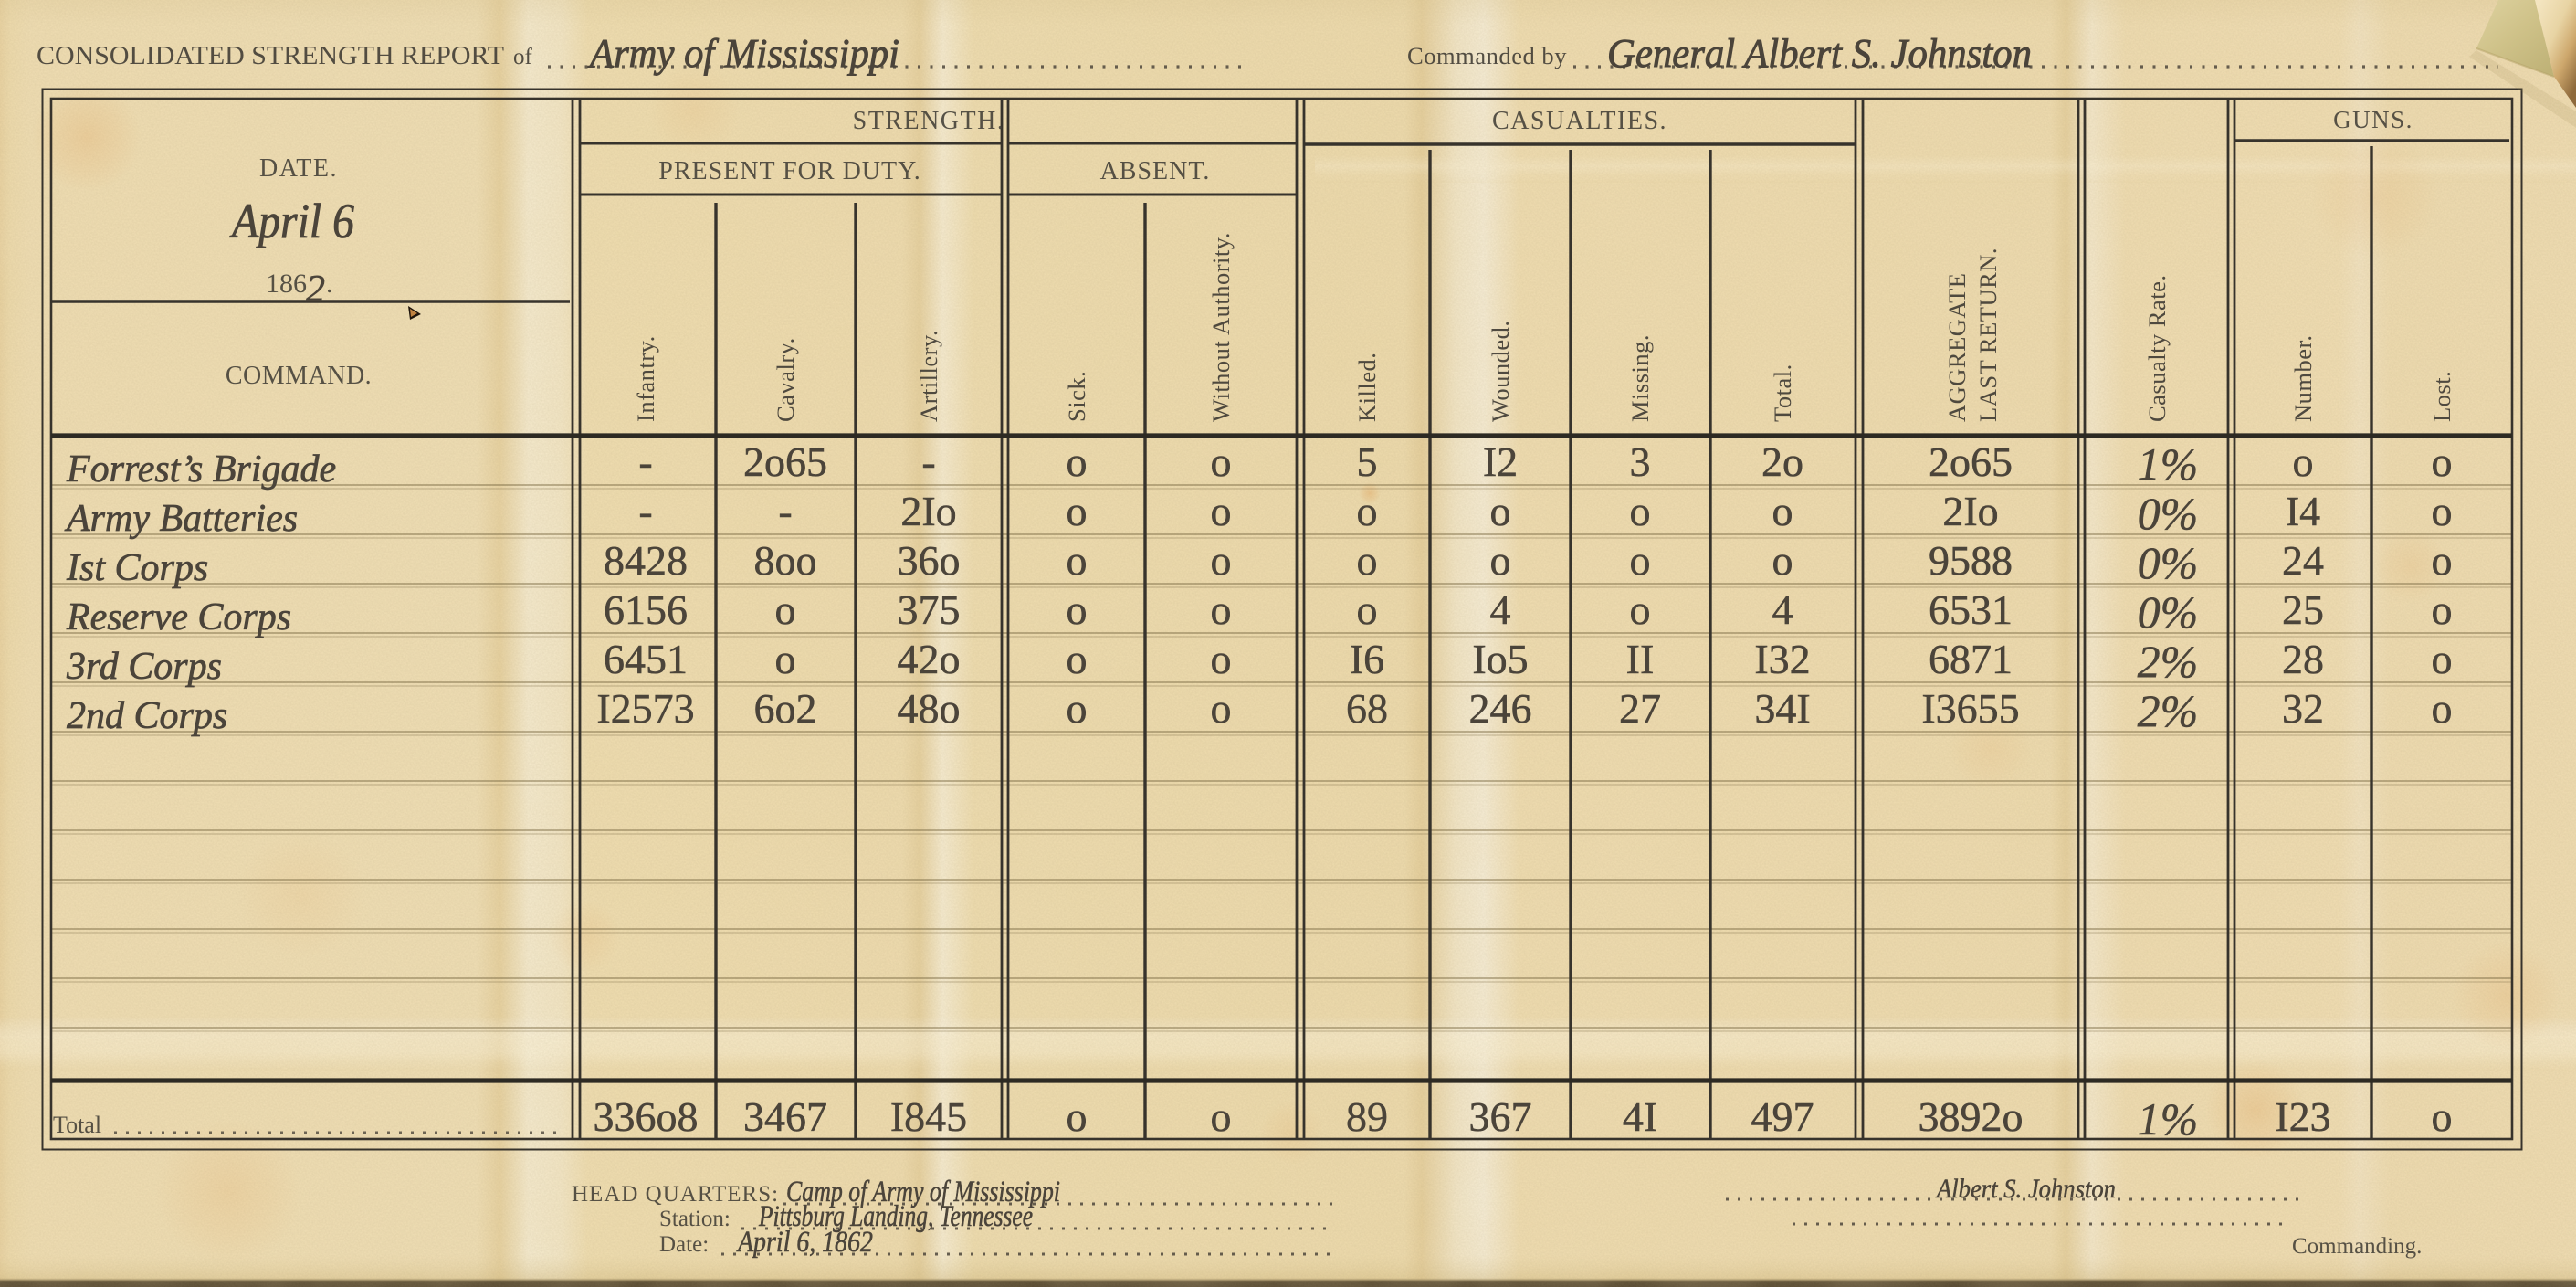 The height and width of the screenshot is (1287, 2576). What do you see at coordinates (1971, 609) in the screenshot?
I see `svg-text: 6531` at bounding box center [1971, 609].